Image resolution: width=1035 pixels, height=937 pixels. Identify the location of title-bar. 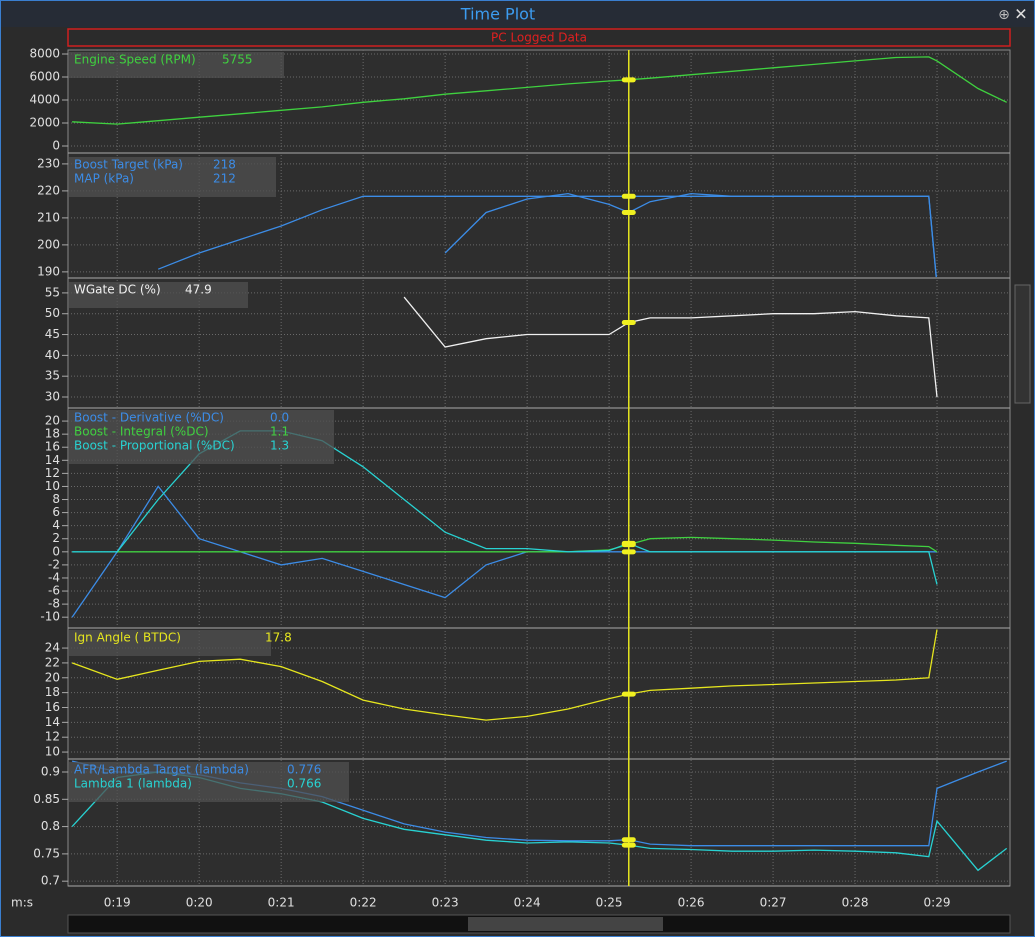
(517, 14).